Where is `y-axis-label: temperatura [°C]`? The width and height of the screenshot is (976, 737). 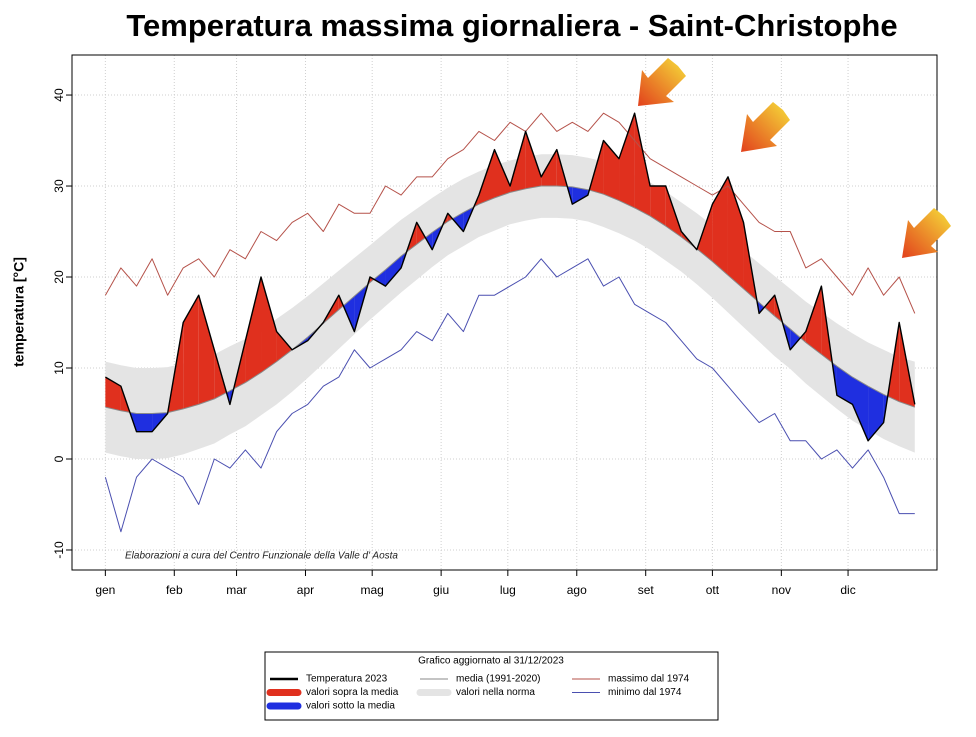
y-axis-label: temperatura [°C] is located at coordinates (19, 312).